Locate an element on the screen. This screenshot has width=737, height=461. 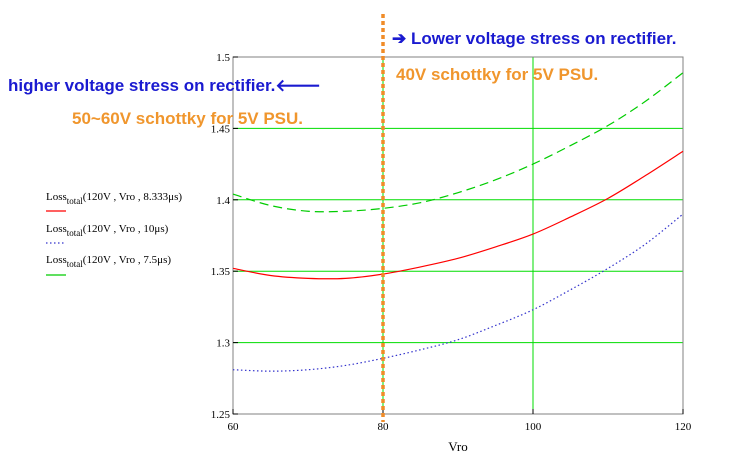
legend-label-1: Losstotal(120V , Vro , 8.333μs) is located at coordinates (114, 198).